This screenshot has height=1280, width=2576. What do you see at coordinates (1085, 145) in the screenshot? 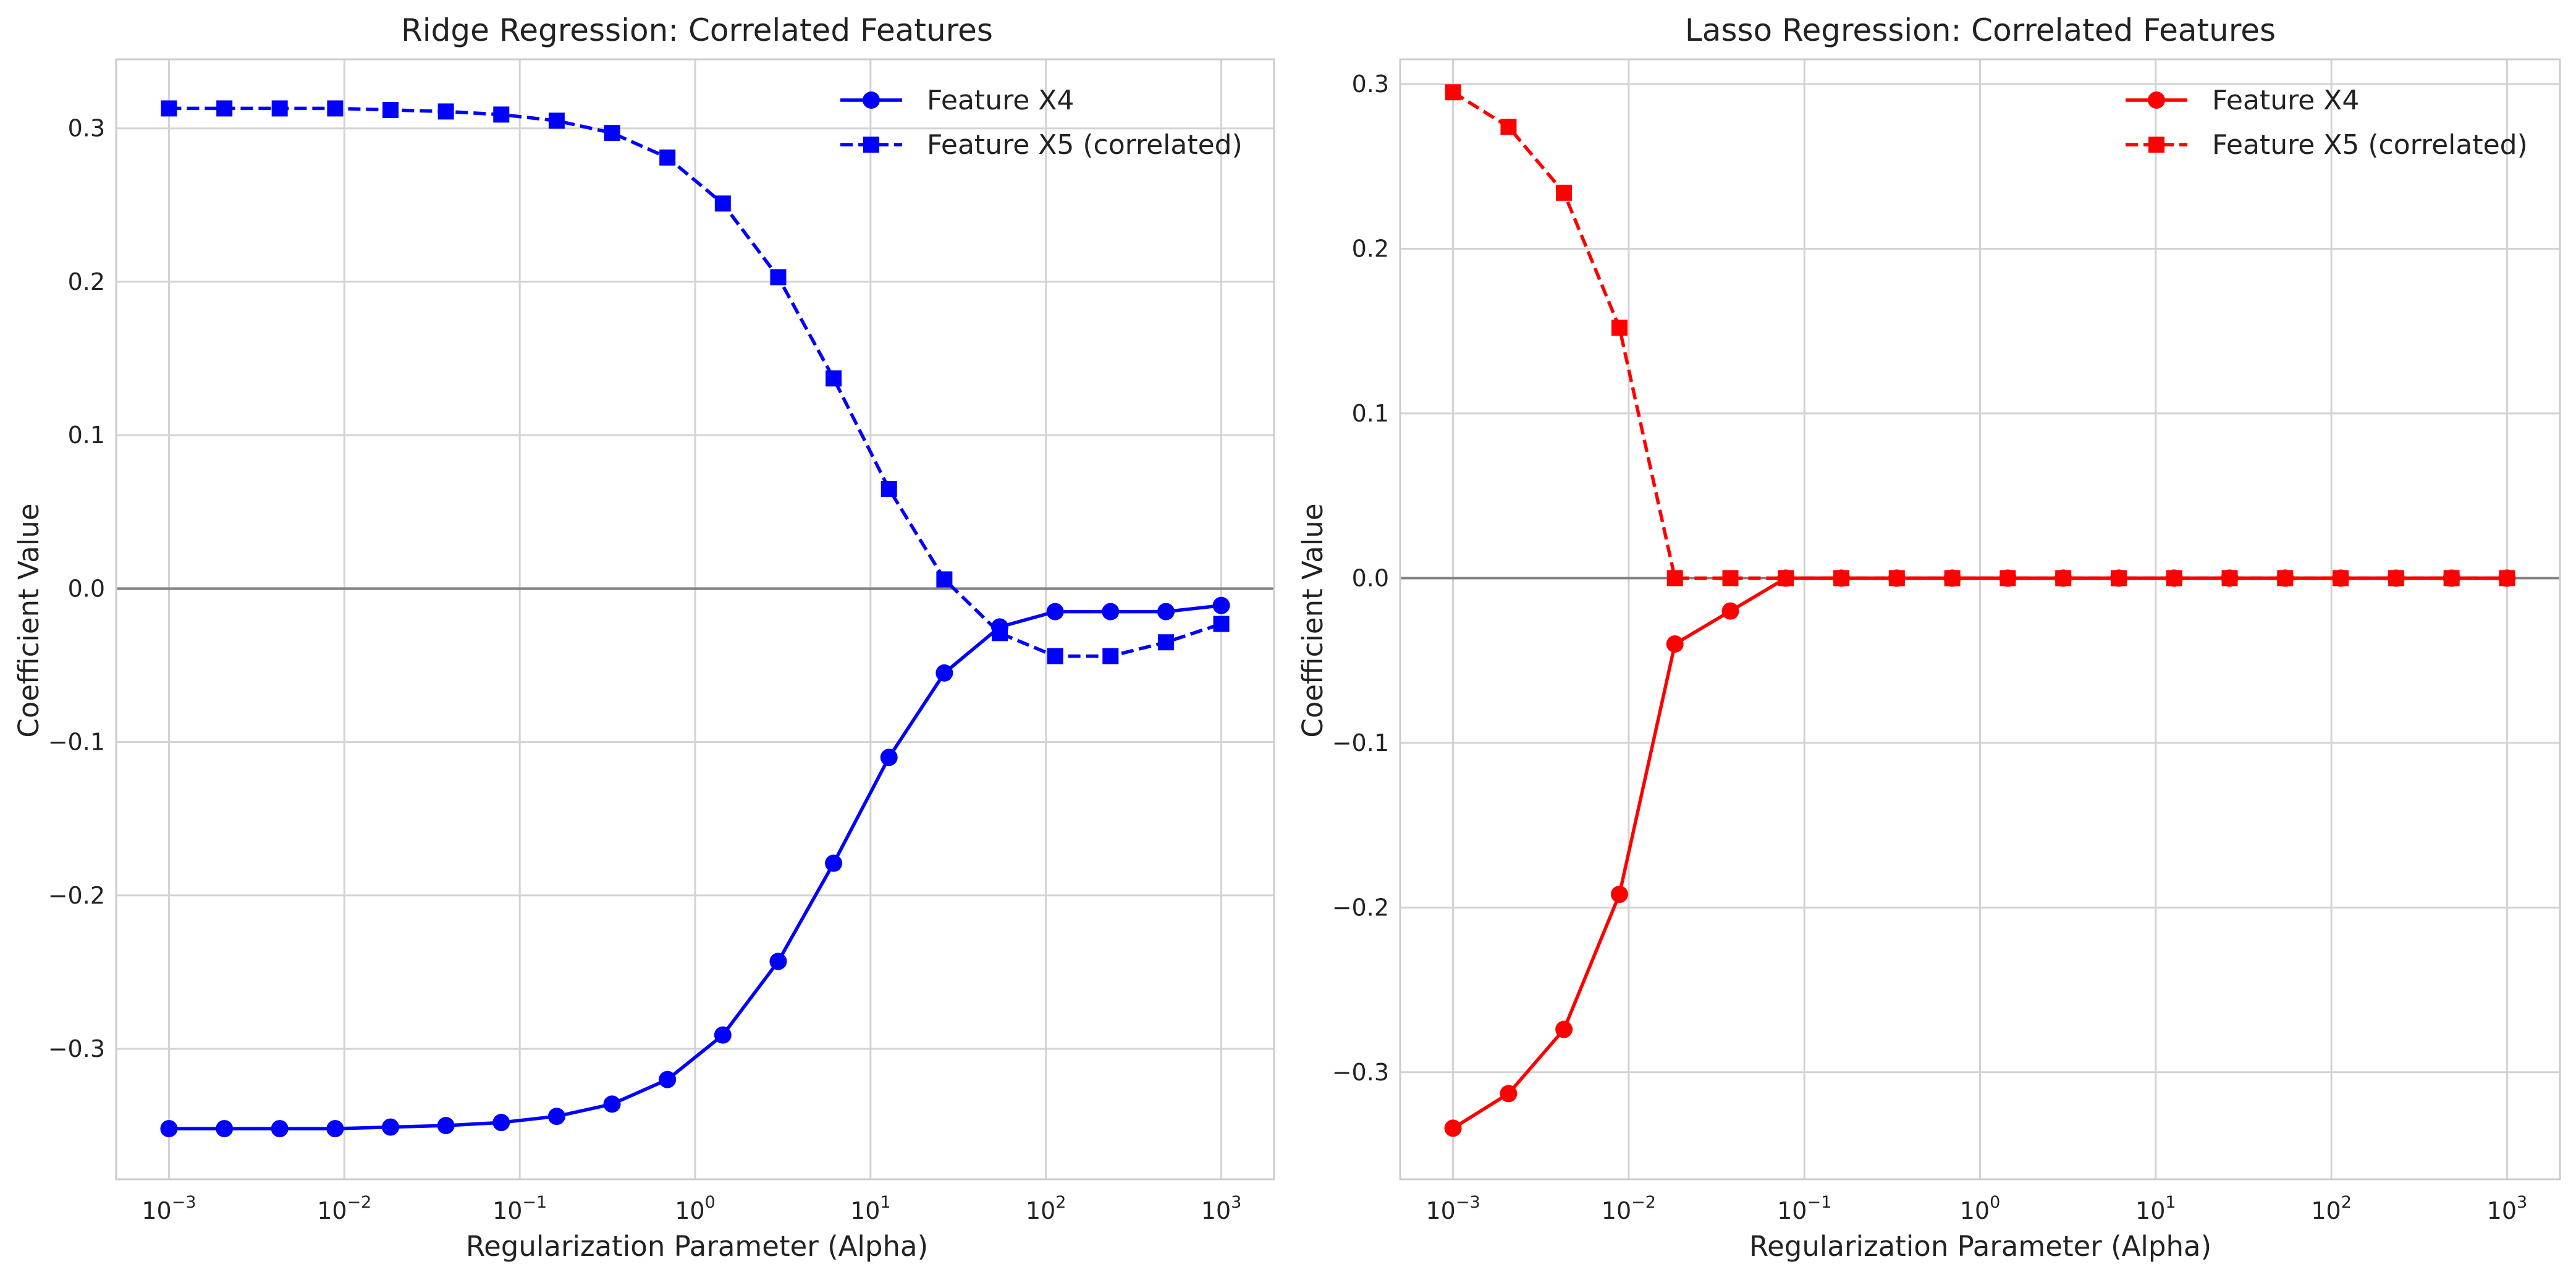
I see `ridge-legend-label-x5: Feature X5 (correlated)` at bounding box center [1085, 145].